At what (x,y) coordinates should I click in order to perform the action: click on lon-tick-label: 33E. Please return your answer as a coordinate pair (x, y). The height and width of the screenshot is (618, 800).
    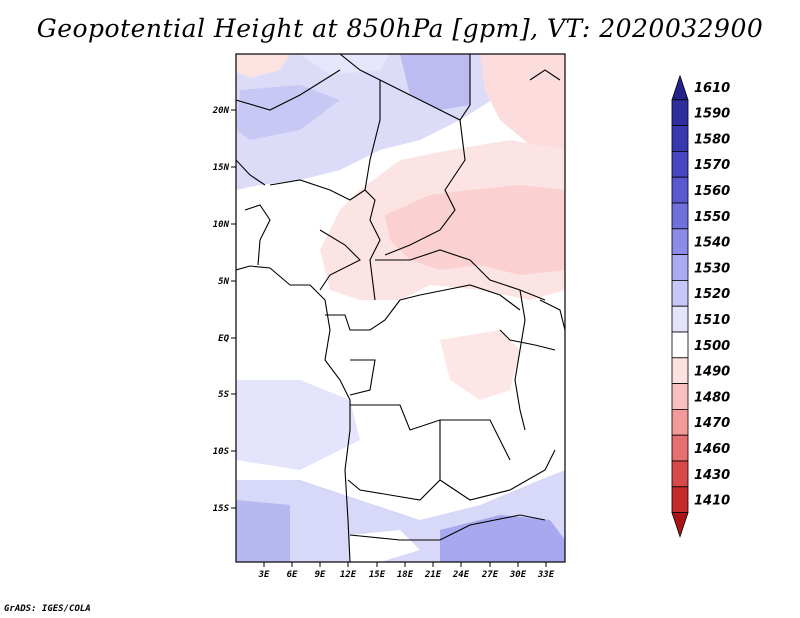
    Looking at the image, I should click on (546, 575).